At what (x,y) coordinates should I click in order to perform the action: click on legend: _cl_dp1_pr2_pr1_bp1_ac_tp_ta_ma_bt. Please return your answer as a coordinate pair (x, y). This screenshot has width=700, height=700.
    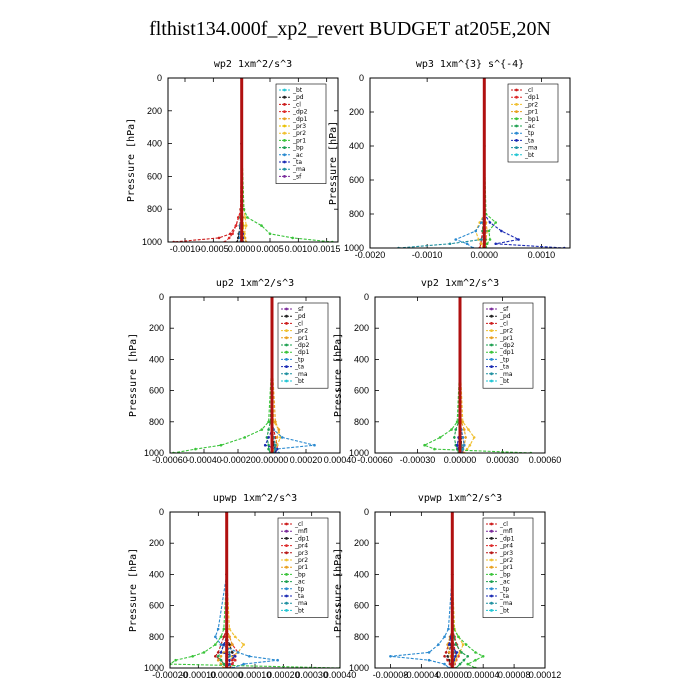
    Looking at the image, I should click on (533, 123).